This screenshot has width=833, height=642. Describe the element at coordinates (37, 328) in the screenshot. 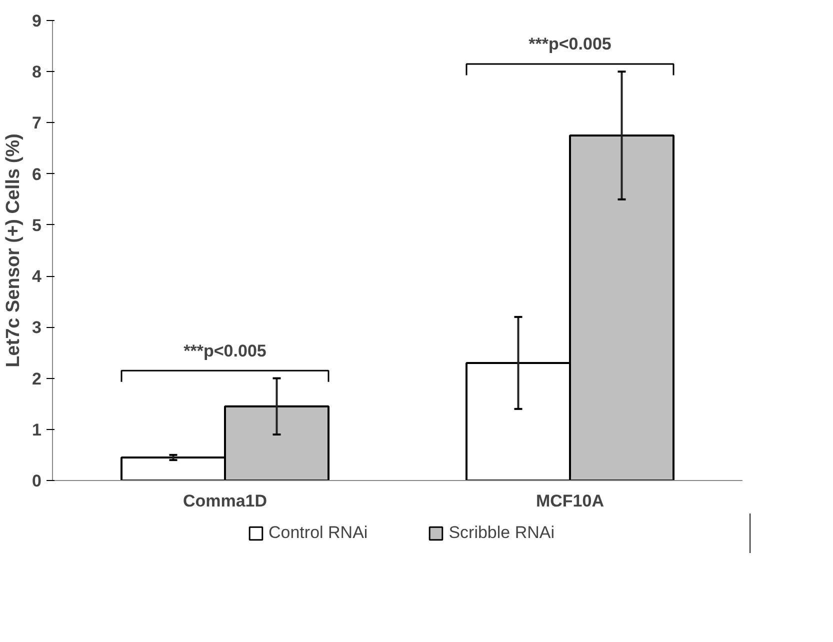

I see `y-tick-label: 3` at that location.